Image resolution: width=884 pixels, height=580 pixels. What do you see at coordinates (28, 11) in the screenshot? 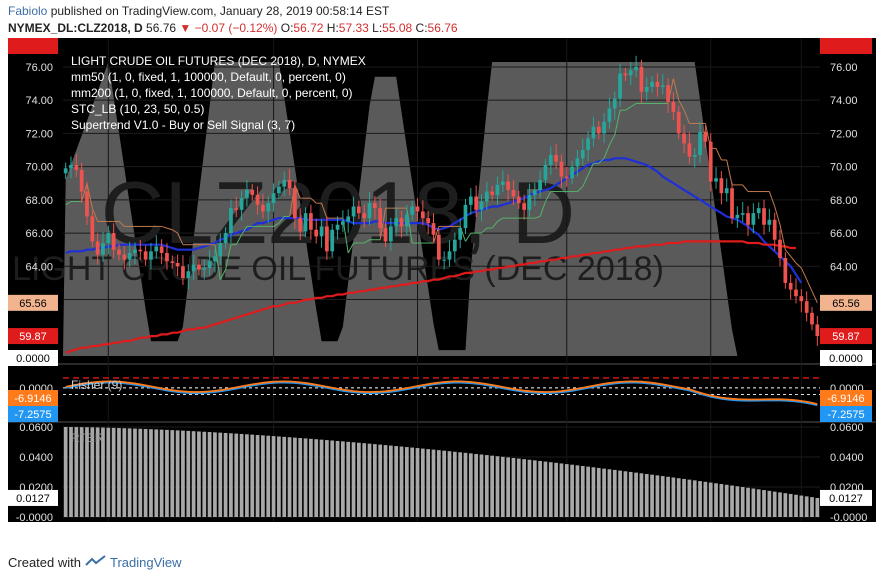
I see `author-link: Fabiolo` at bounding box center [28, 11].